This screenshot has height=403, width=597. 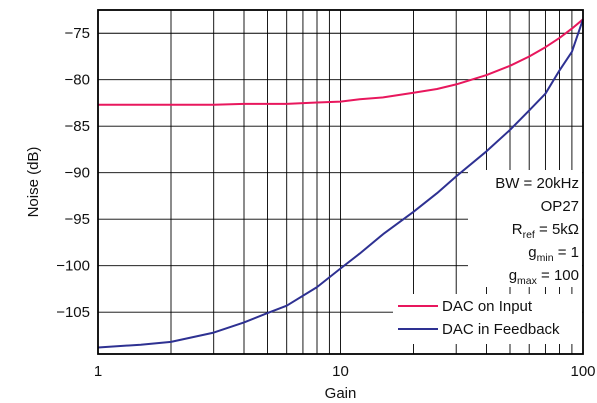 What do you see at coordinates (560, 206) in the screenshot?
I see `annotation-line: OP27` at bounding box center [560, 206].